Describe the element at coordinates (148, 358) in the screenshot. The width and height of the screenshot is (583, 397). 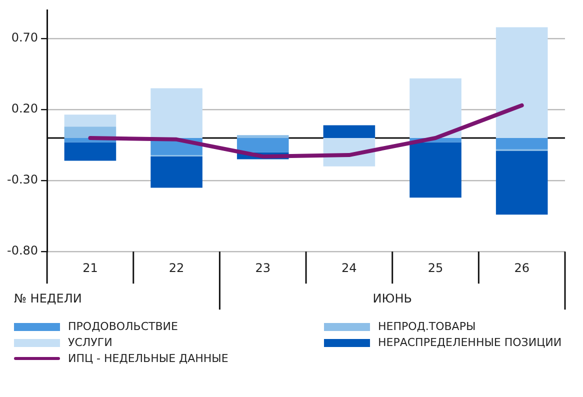
I see `legend-label: ИПЦ - НЕДЕЛЬНЫЕ ДАННЫЕ` at that location.